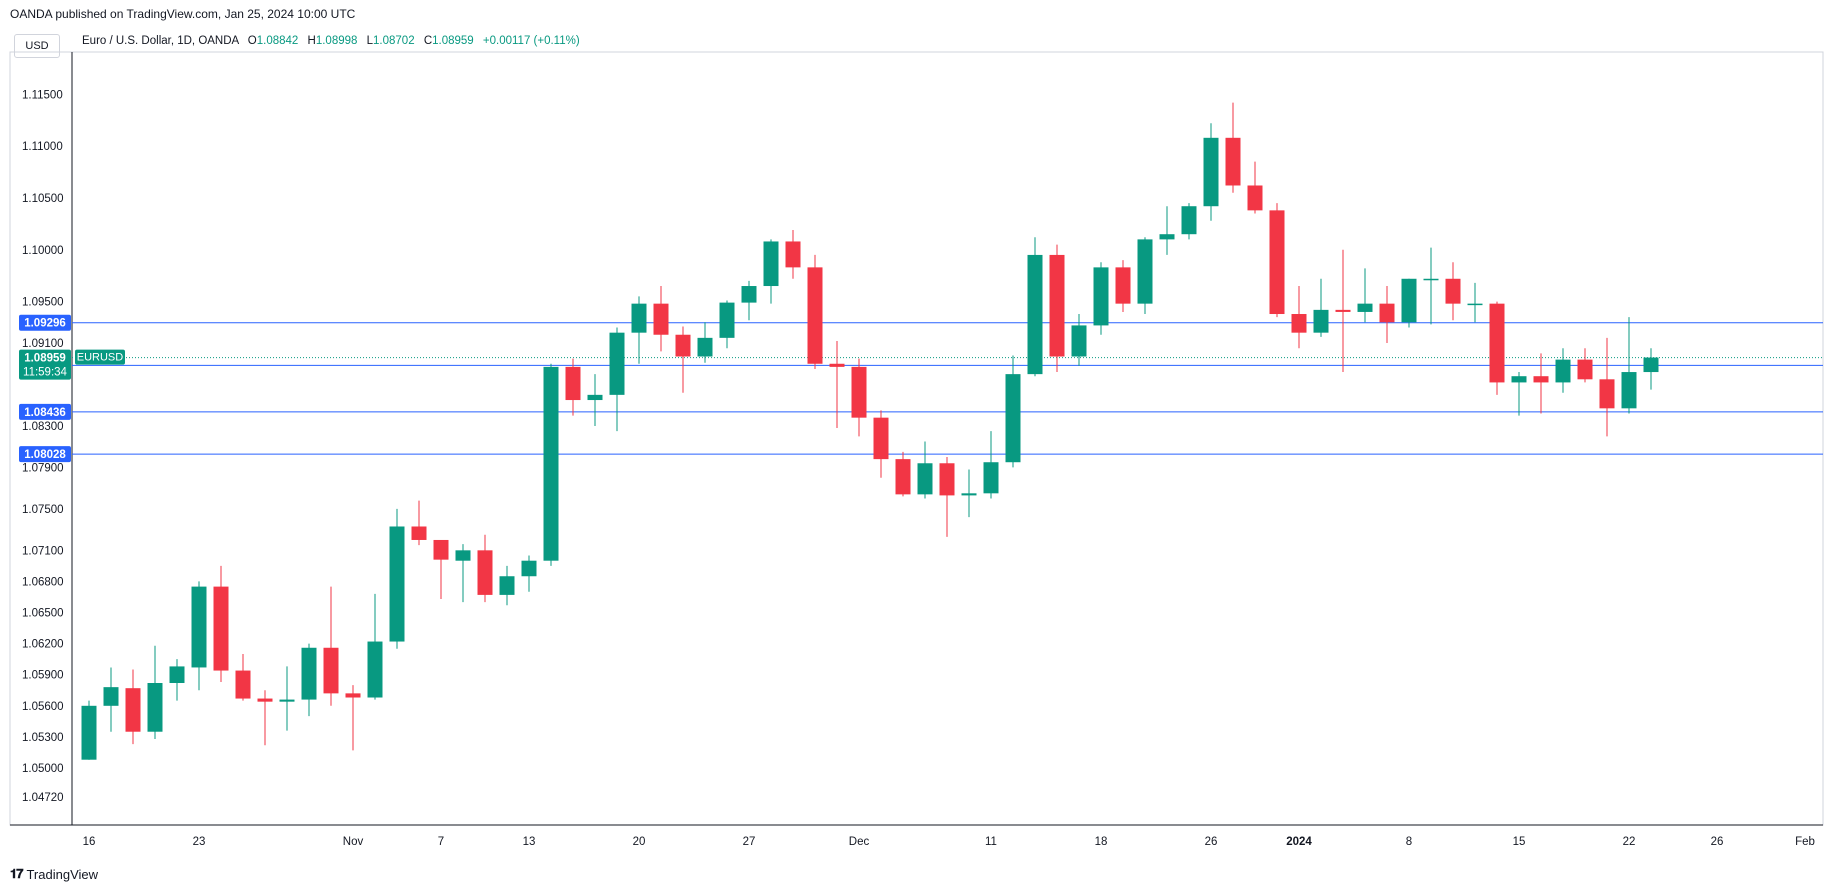 The height and width of the screenshot is (891, 1835). What do you see at coordinates (42, 95) in the screenshot?
I see `y-tick-label: 1.11500` at bounding box center [42, 95].